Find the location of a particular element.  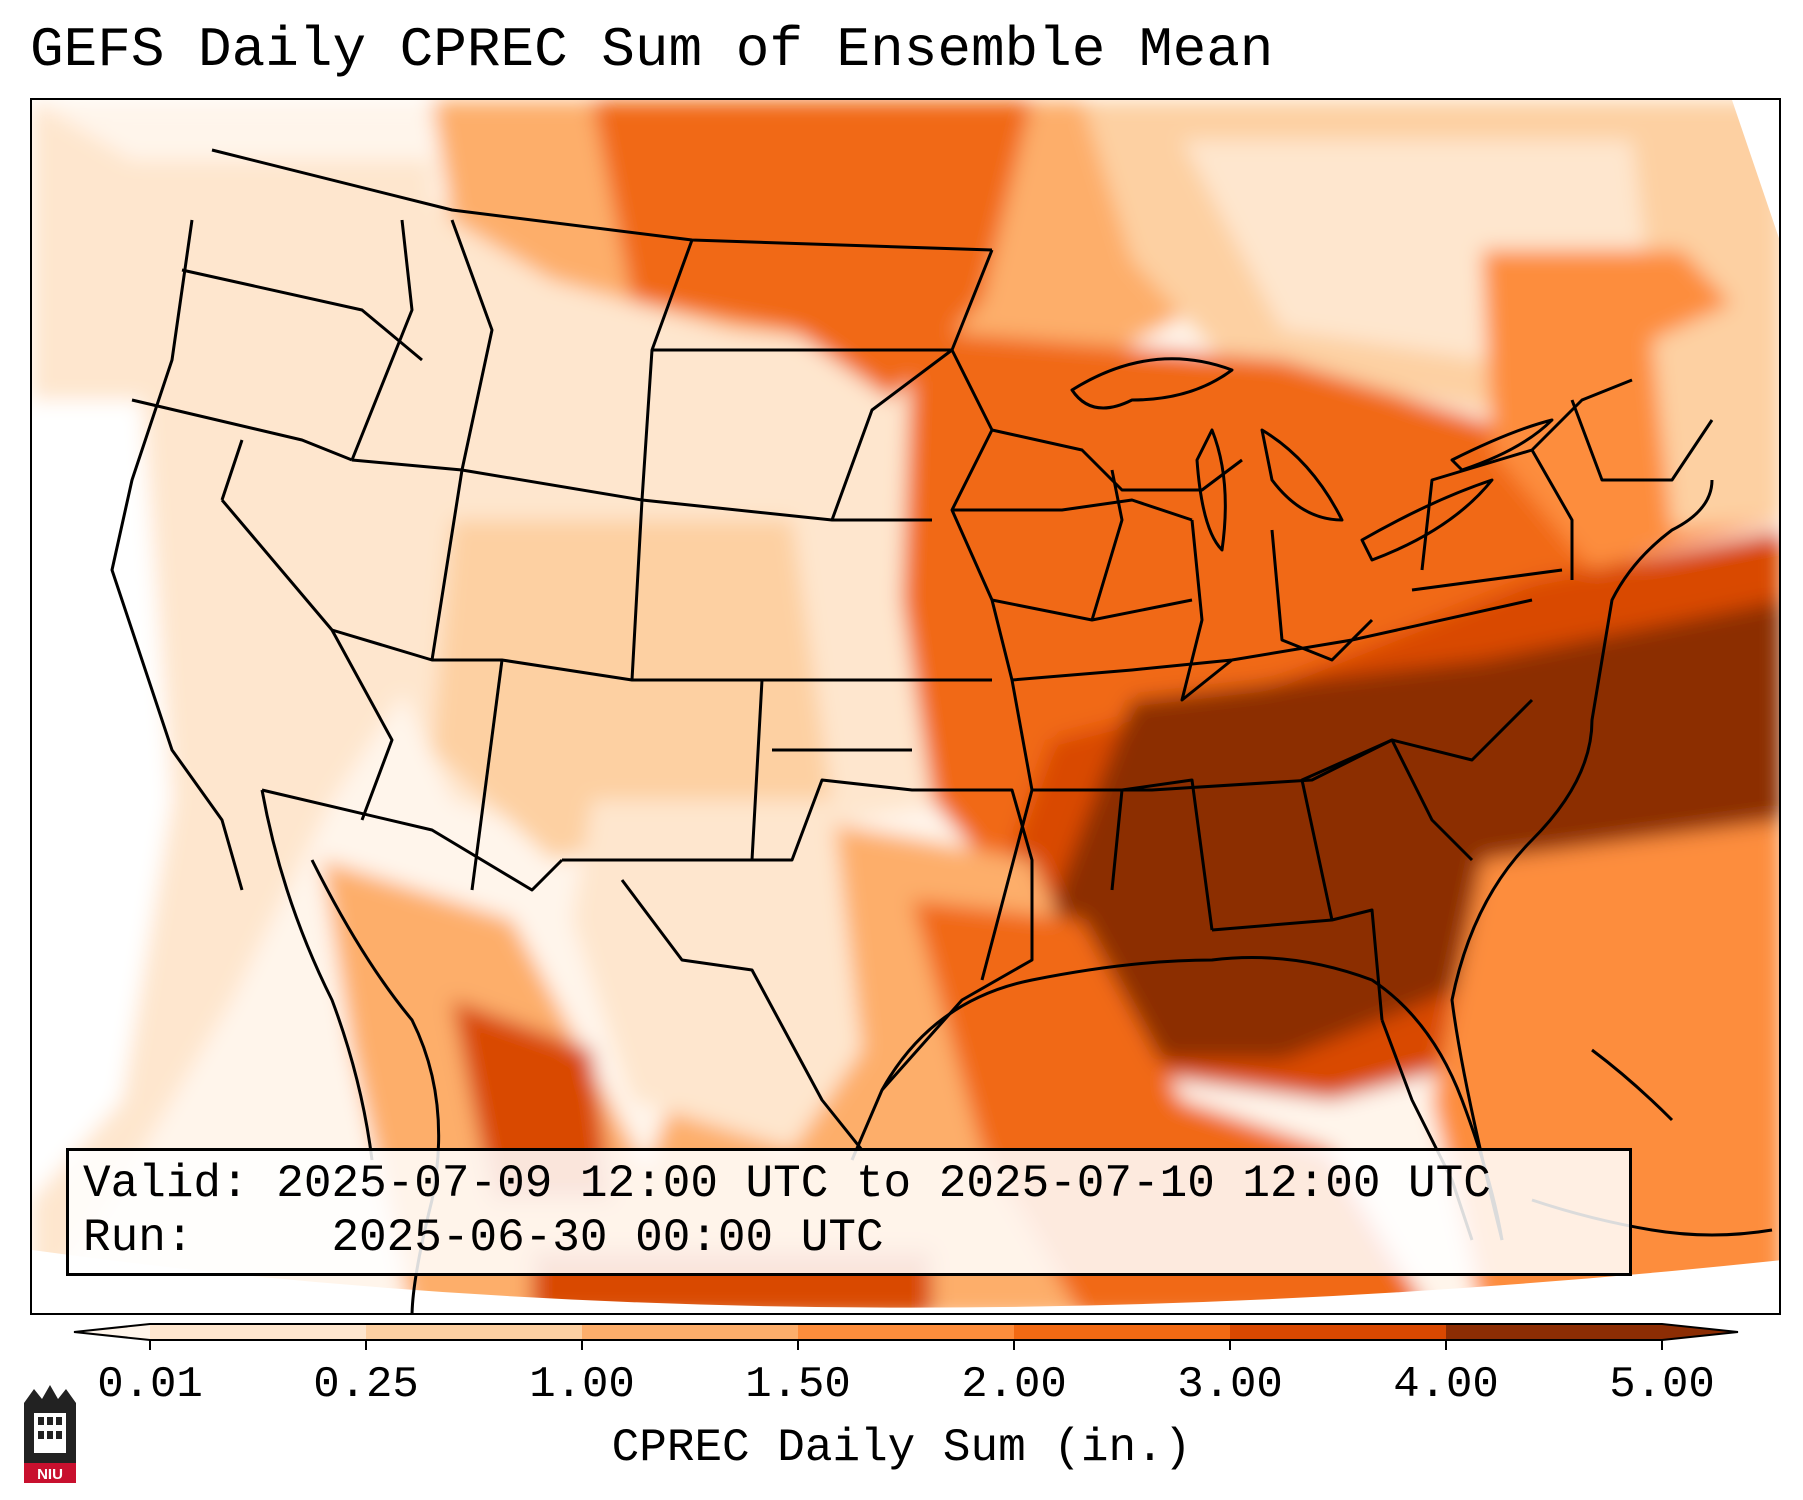

precip-pacific-low is located at coordinates (102, 800).